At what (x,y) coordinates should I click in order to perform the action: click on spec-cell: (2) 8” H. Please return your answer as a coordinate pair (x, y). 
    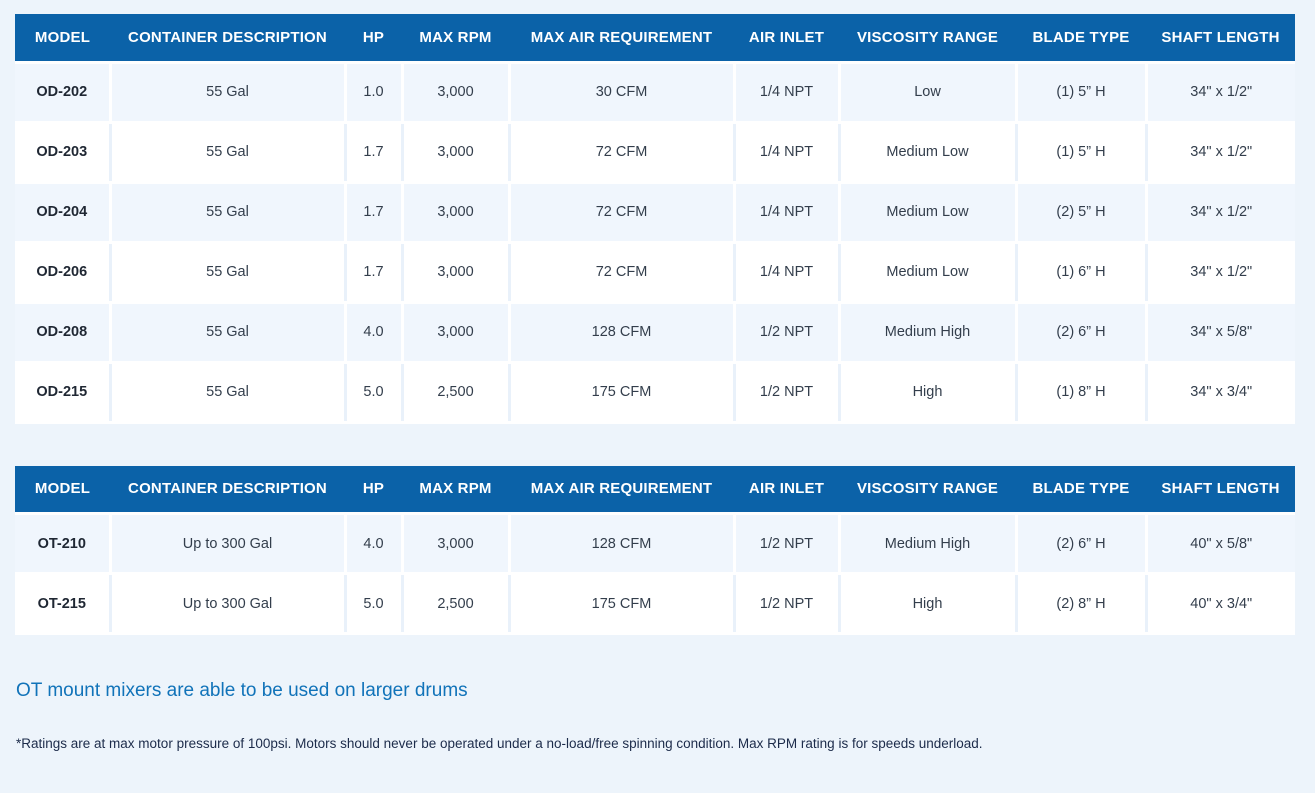
    Looking at the image, I should click on (1082, 604).